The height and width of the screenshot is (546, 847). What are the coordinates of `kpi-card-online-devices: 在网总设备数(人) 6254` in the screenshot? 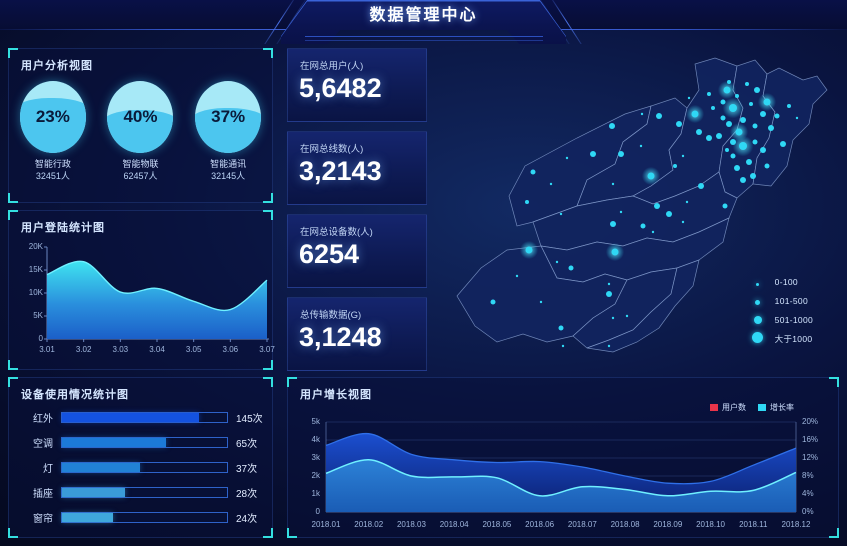 It's located at (357, 251).